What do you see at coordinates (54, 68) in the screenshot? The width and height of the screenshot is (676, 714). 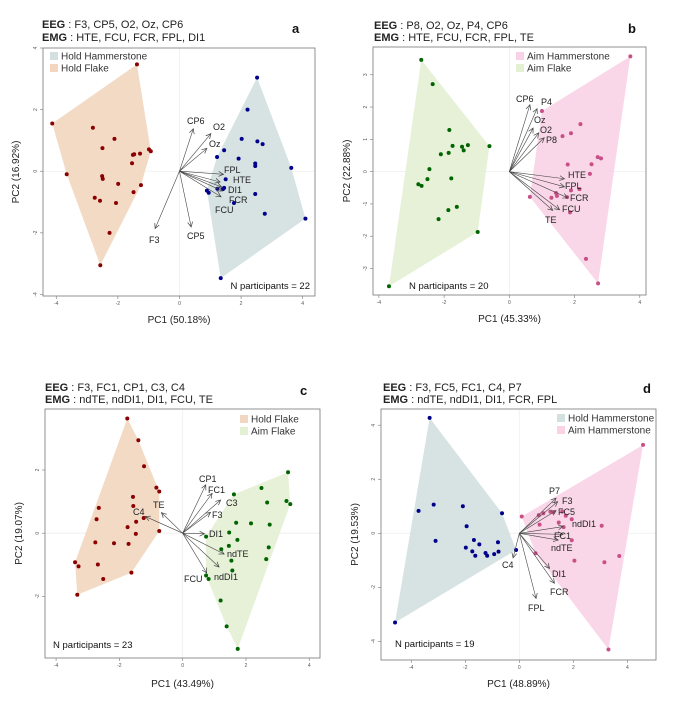 I see `legend-swatch` at bounding box center [54, 68].